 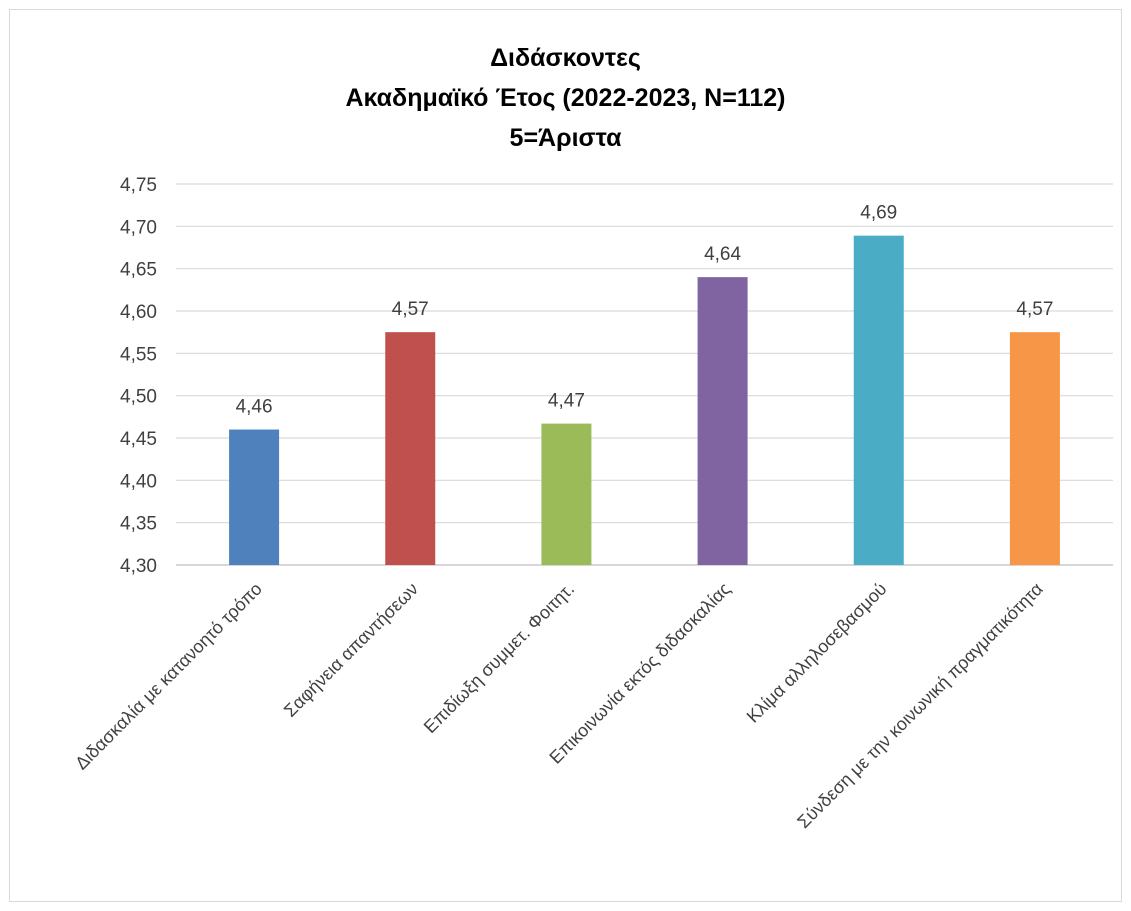 I want to click on data-label: 4,64, so click(x=722, y=254).